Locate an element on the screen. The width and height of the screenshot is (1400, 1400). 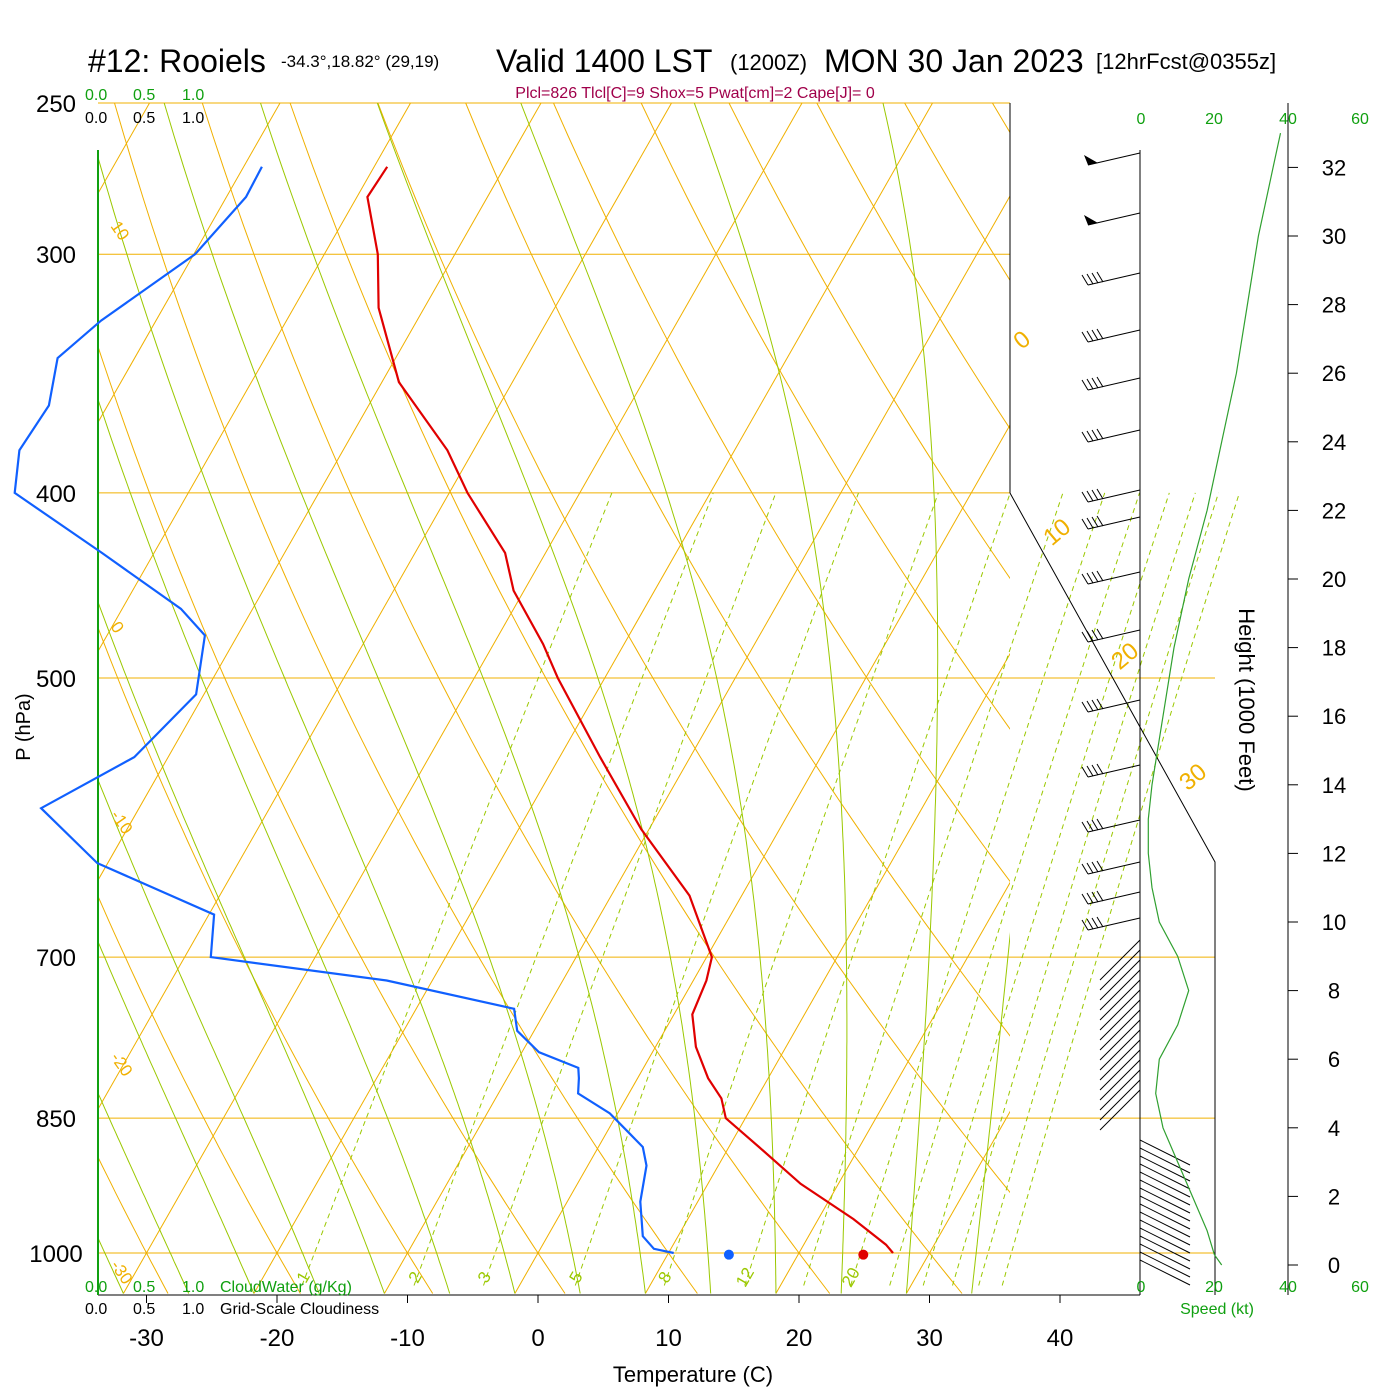
forecast-date: MON 30 Jan 2023 is located at coordinates (954, 61).